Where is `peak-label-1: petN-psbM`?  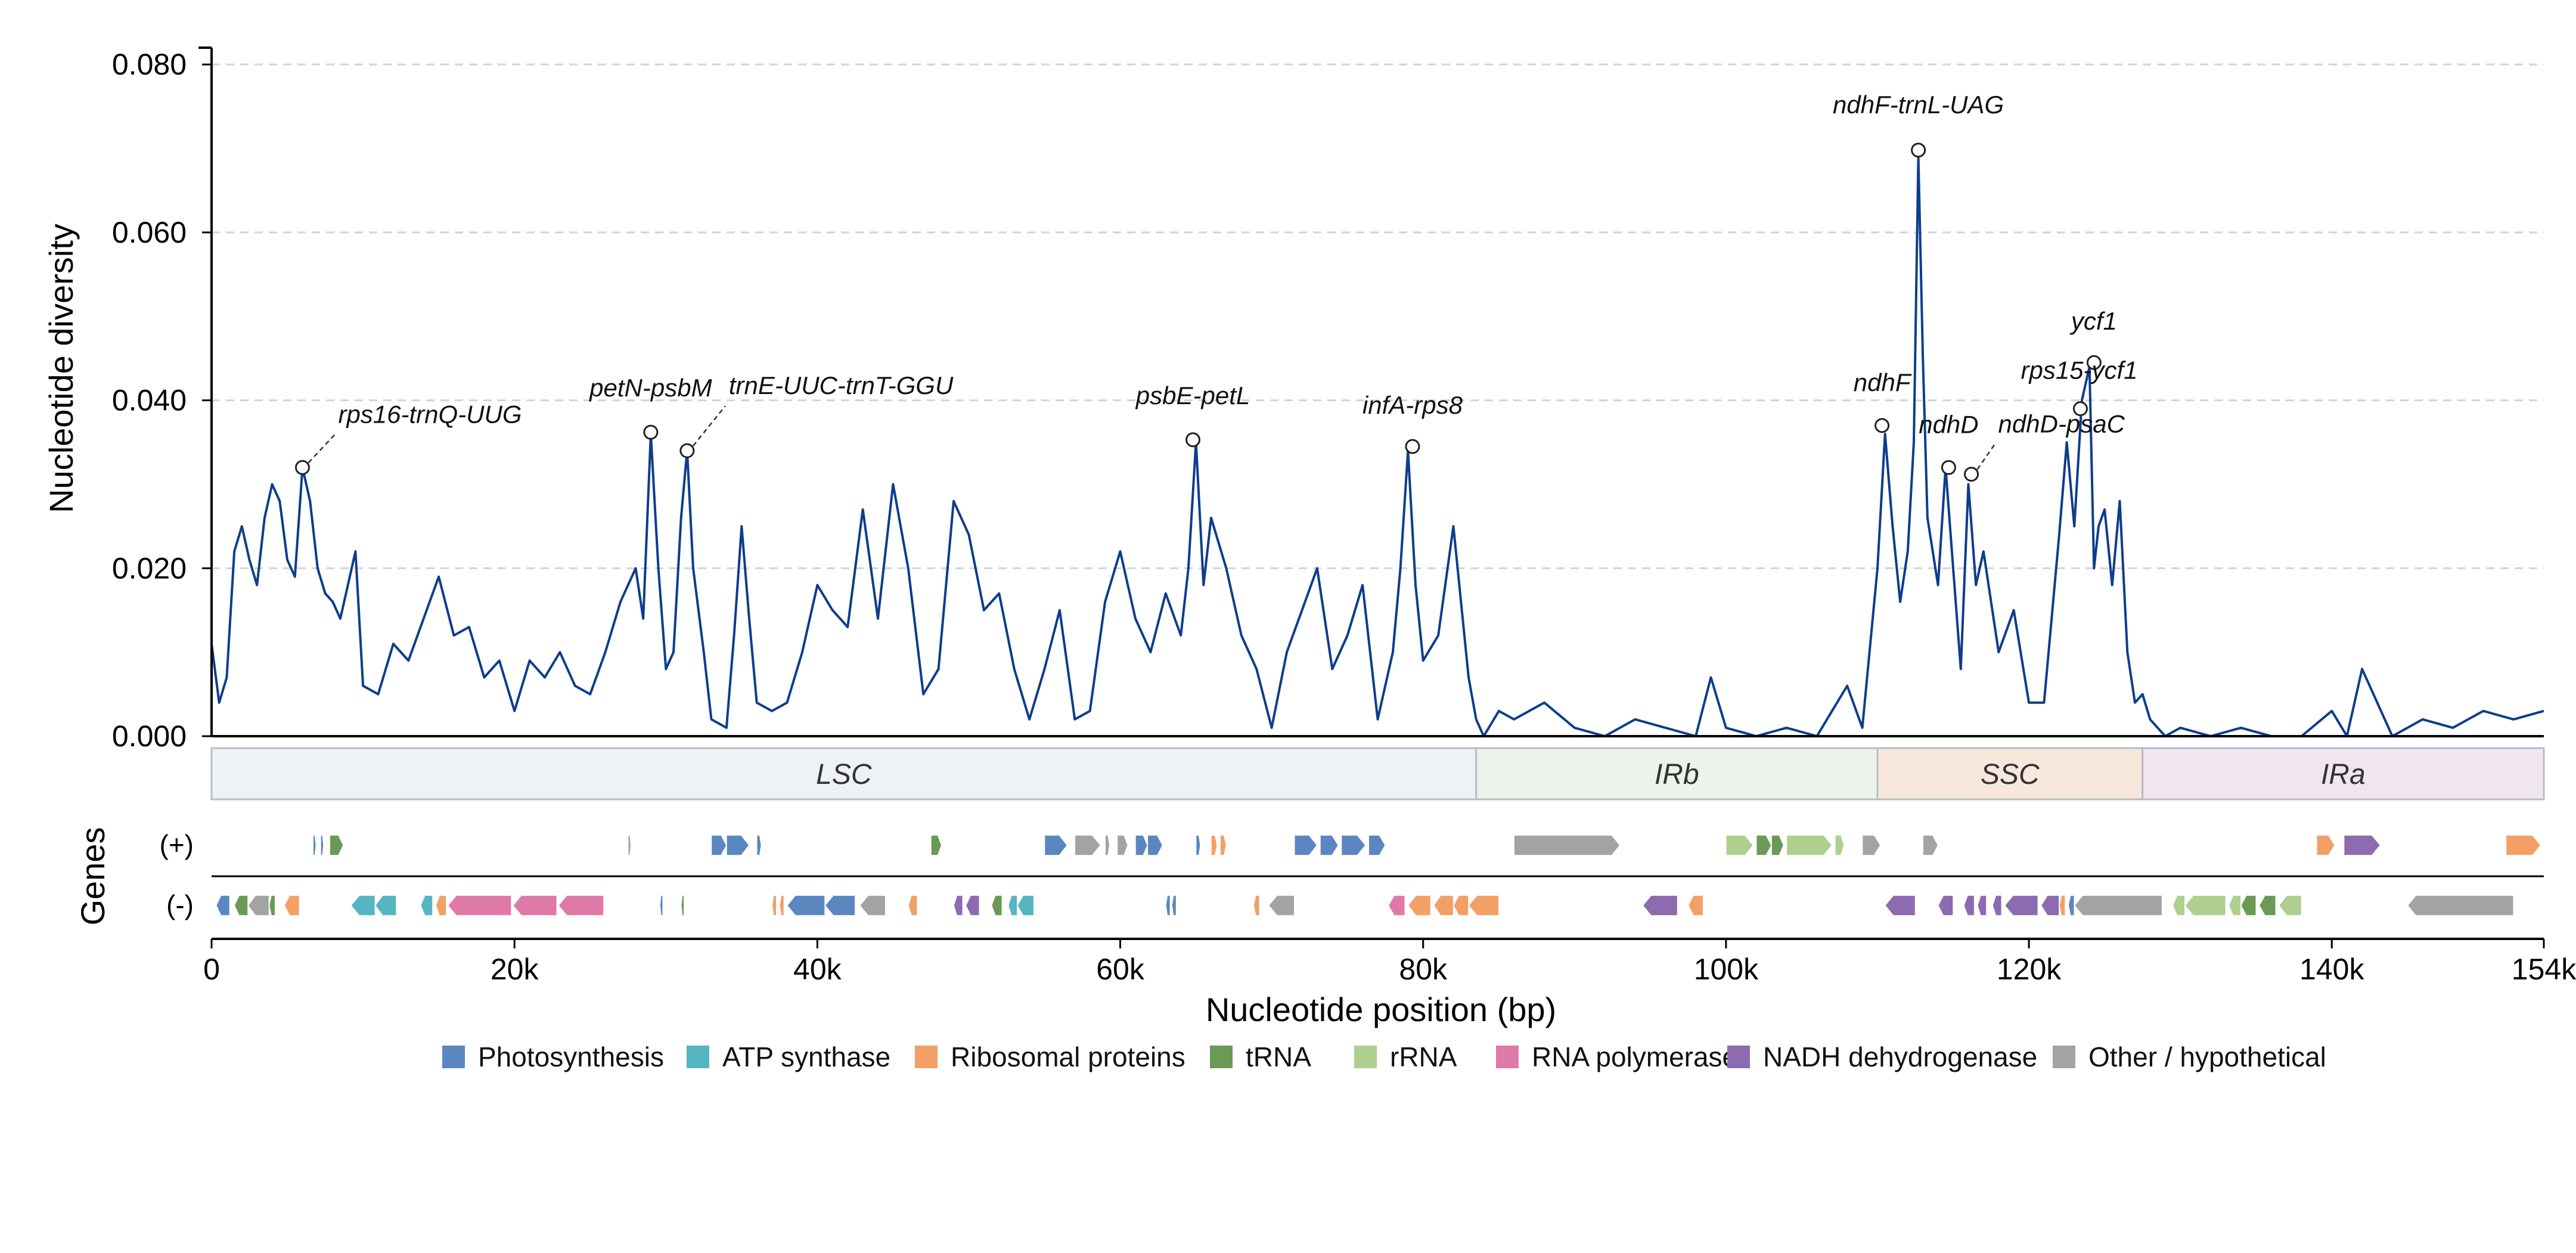 peak-label-1: petN-psbM is located at coordinates (650, 388).